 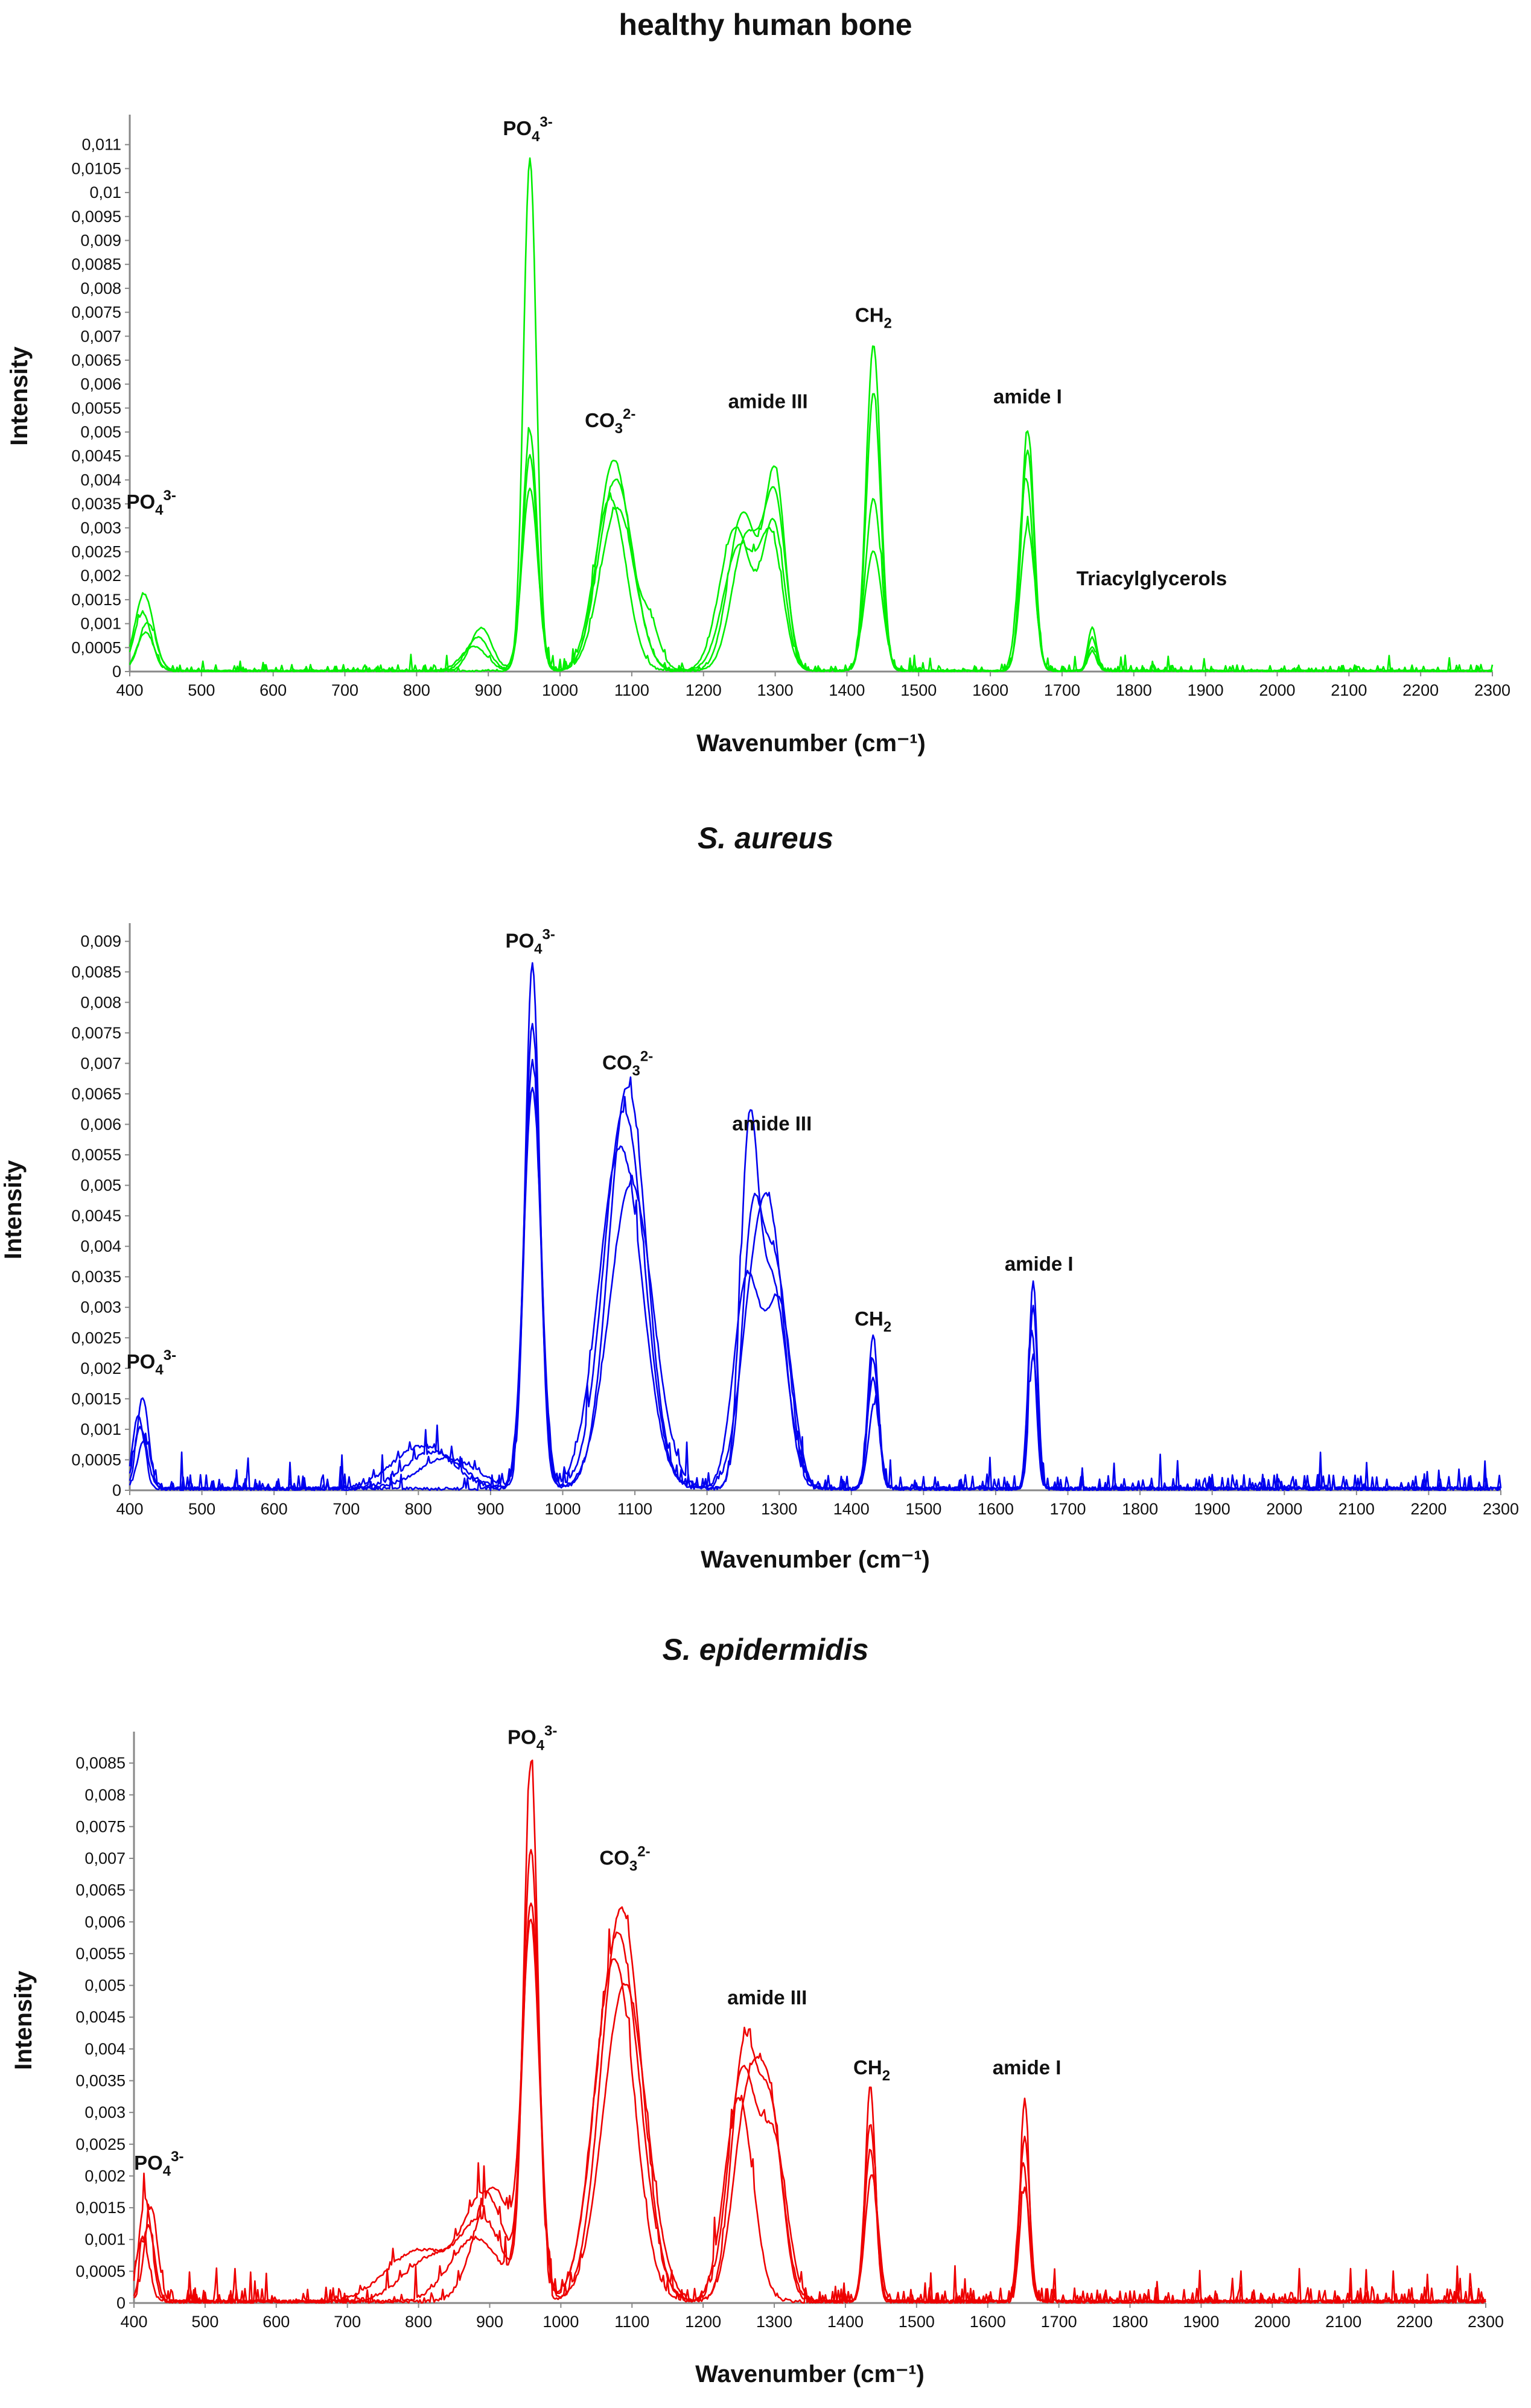 I want to click on x-tick-label: 1900, so click(x=1212, y=1509).